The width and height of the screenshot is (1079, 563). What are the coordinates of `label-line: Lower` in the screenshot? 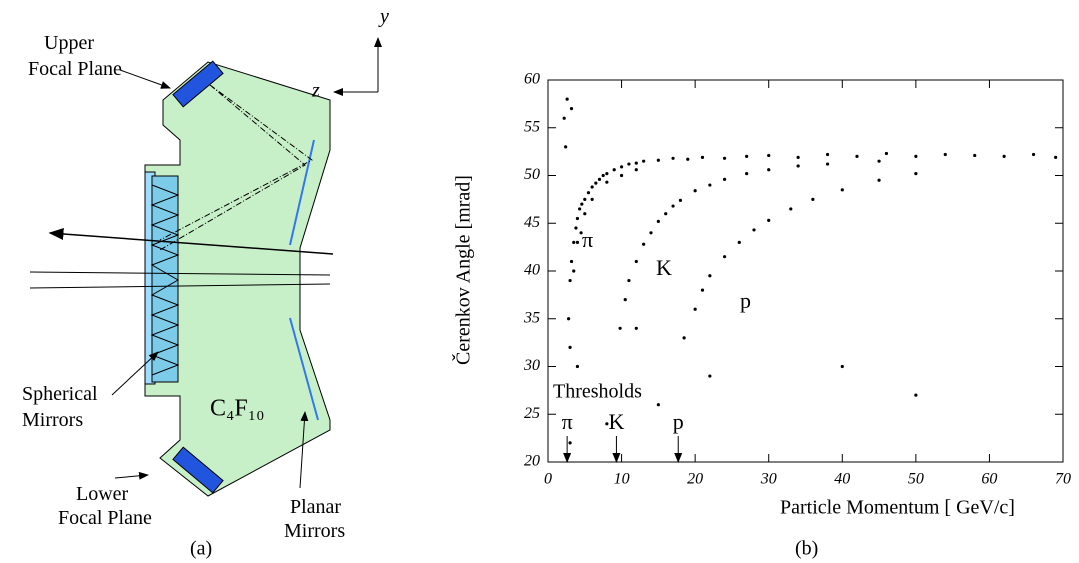 It's located at (102, 494).